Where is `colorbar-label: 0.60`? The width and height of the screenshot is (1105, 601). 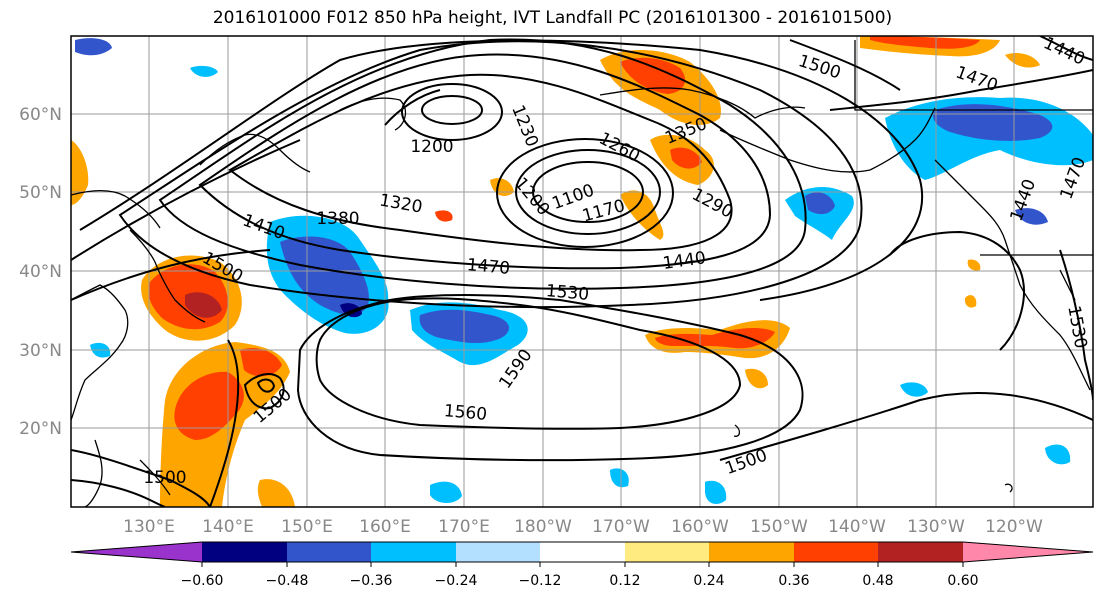 colorbar-label: 0.60 is located at coordinates (962, 581).